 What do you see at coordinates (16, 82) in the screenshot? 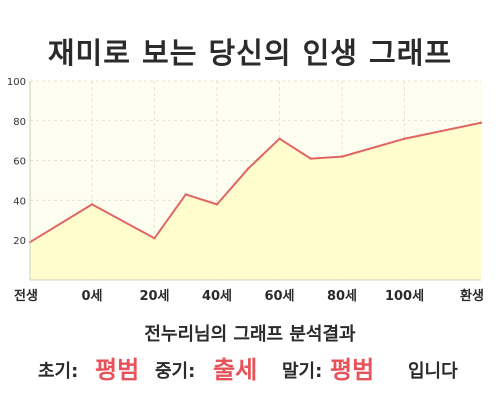
I see `y-tick-label: 100` at bounding box center [16, 82].